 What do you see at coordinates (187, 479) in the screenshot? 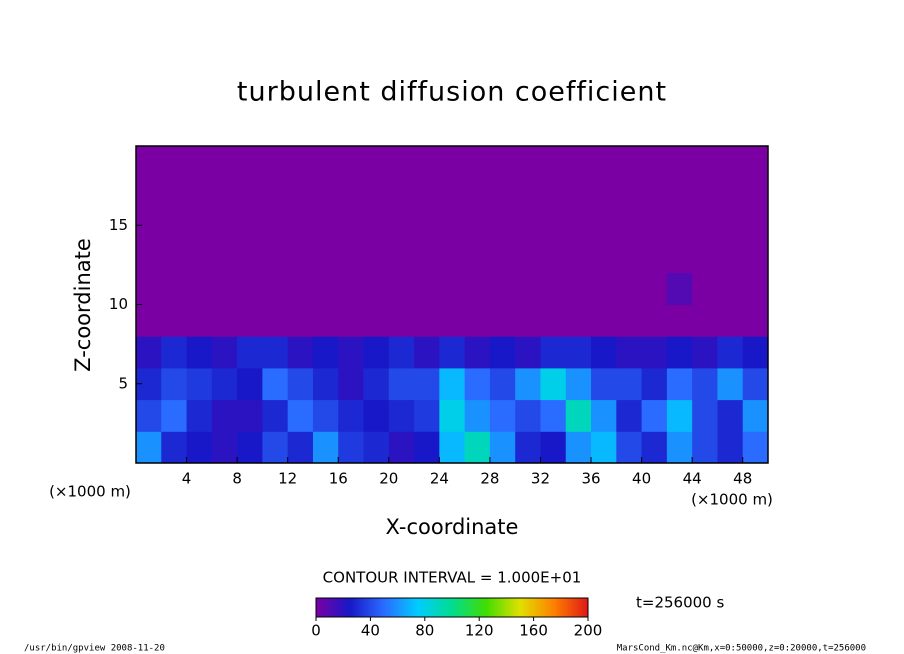
I see `x-tick-label: 4` at bounding box center [187, 479].